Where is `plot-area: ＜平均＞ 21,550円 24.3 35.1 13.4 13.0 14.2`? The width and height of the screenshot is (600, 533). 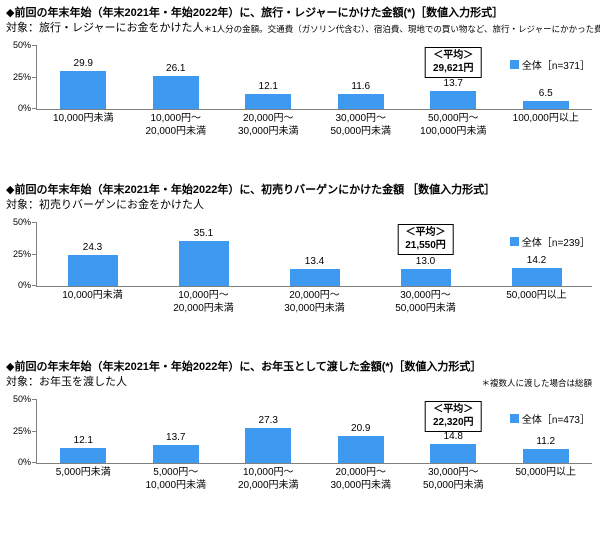
plot-area: ＜平均＞ 21,550円 24.3 35.1 13.4 13.0 14.2 is located at coordinates (314, 254).